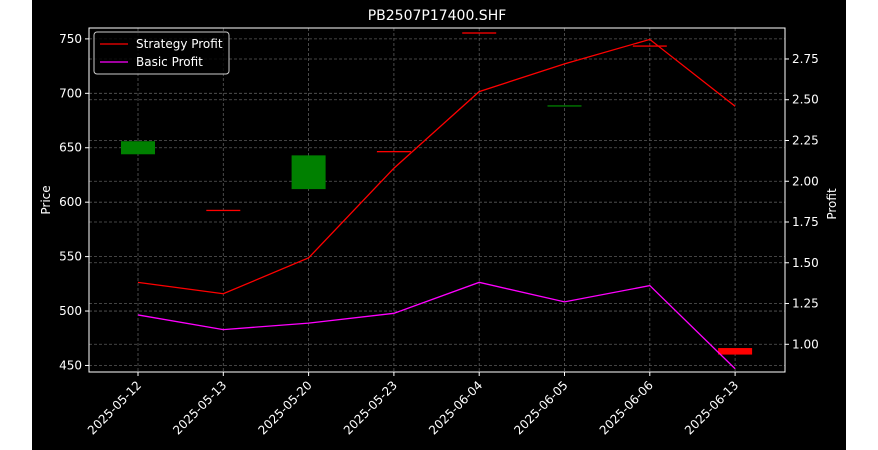 This screenshot has width=878, height=450. What do you see at coordinates (179, 44) in the screenshot?
I see `legend-label-strategy: Strategy Profit` at bounding box center [179, 44].